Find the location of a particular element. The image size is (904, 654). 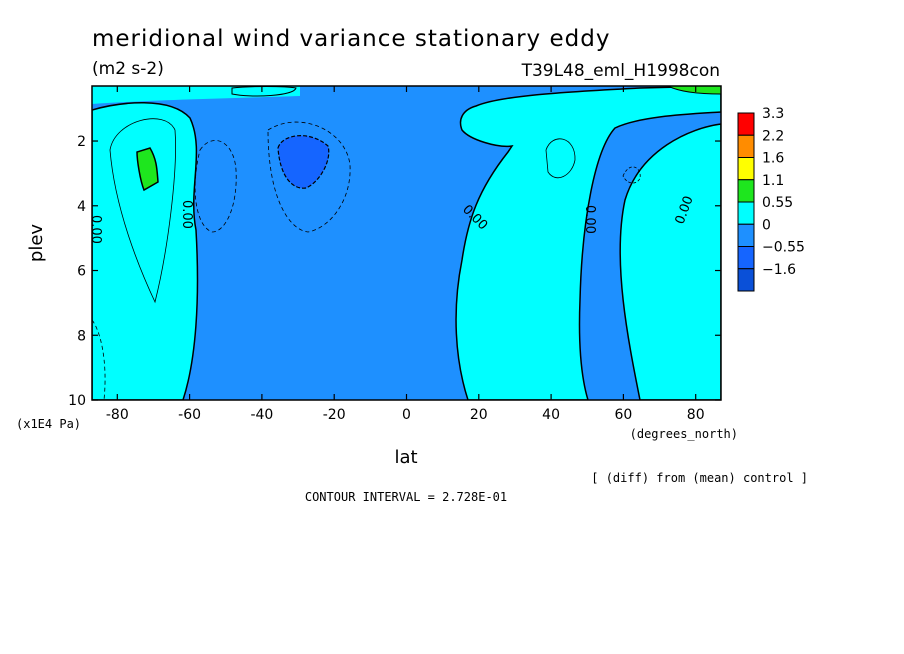

contour-positive-small is located at coordinates (560, 158).